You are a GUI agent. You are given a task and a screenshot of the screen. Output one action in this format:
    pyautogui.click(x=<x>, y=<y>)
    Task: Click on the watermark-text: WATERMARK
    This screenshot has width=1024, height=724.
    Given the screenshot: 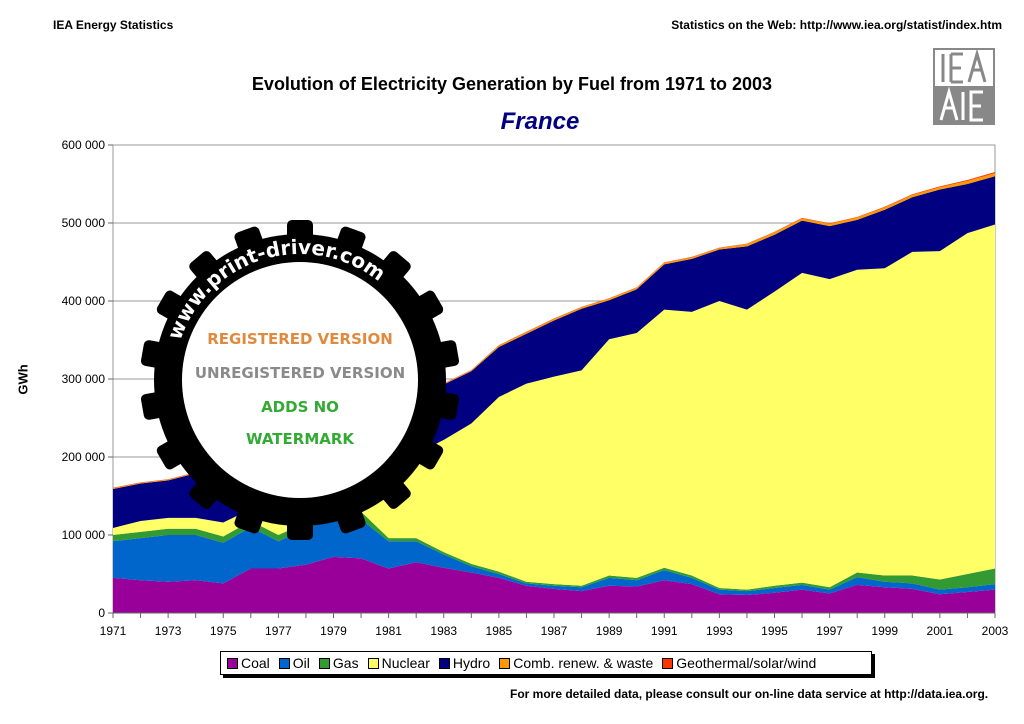 What is the action you would take?
    pyautogui.click(x=300, y=439)
    